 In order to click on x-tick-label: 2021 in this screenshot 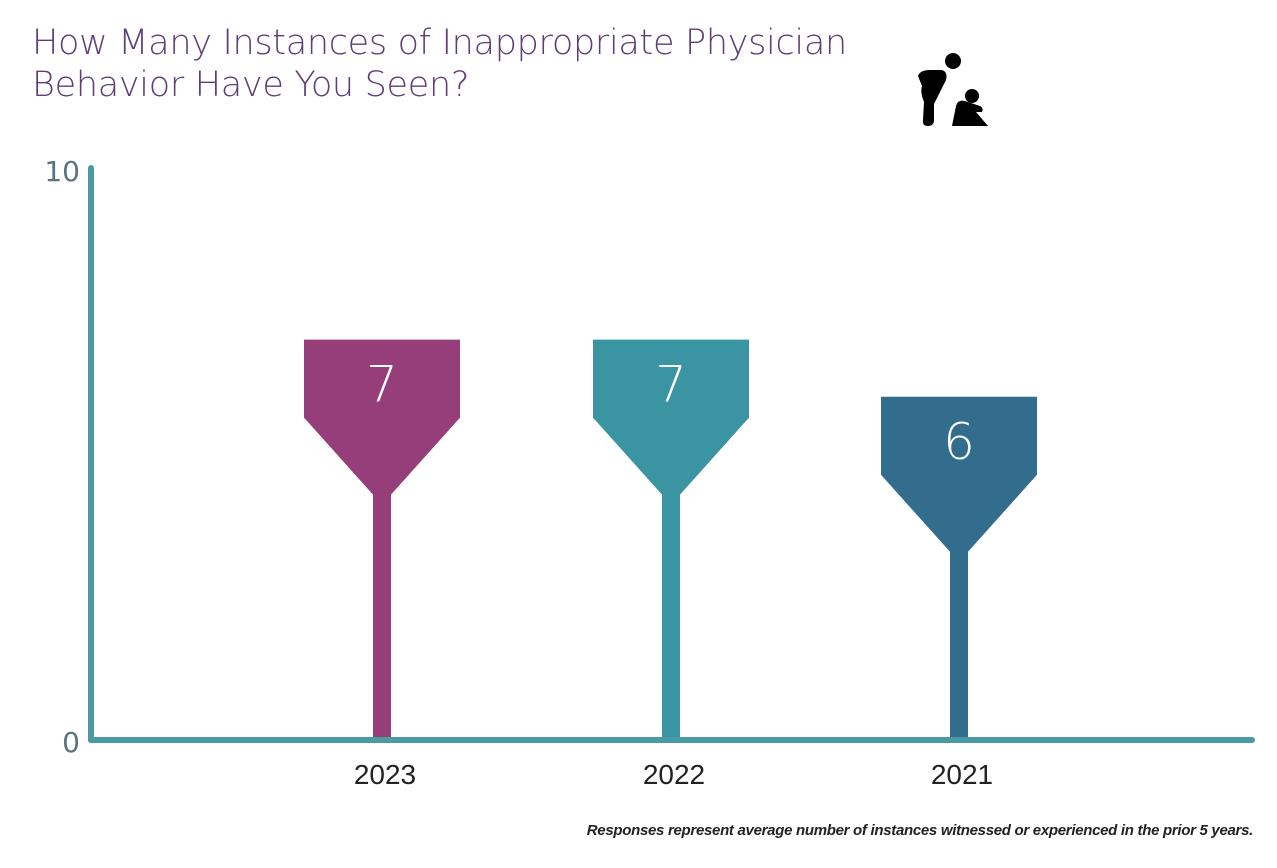, I will do `click(962, 774)`.